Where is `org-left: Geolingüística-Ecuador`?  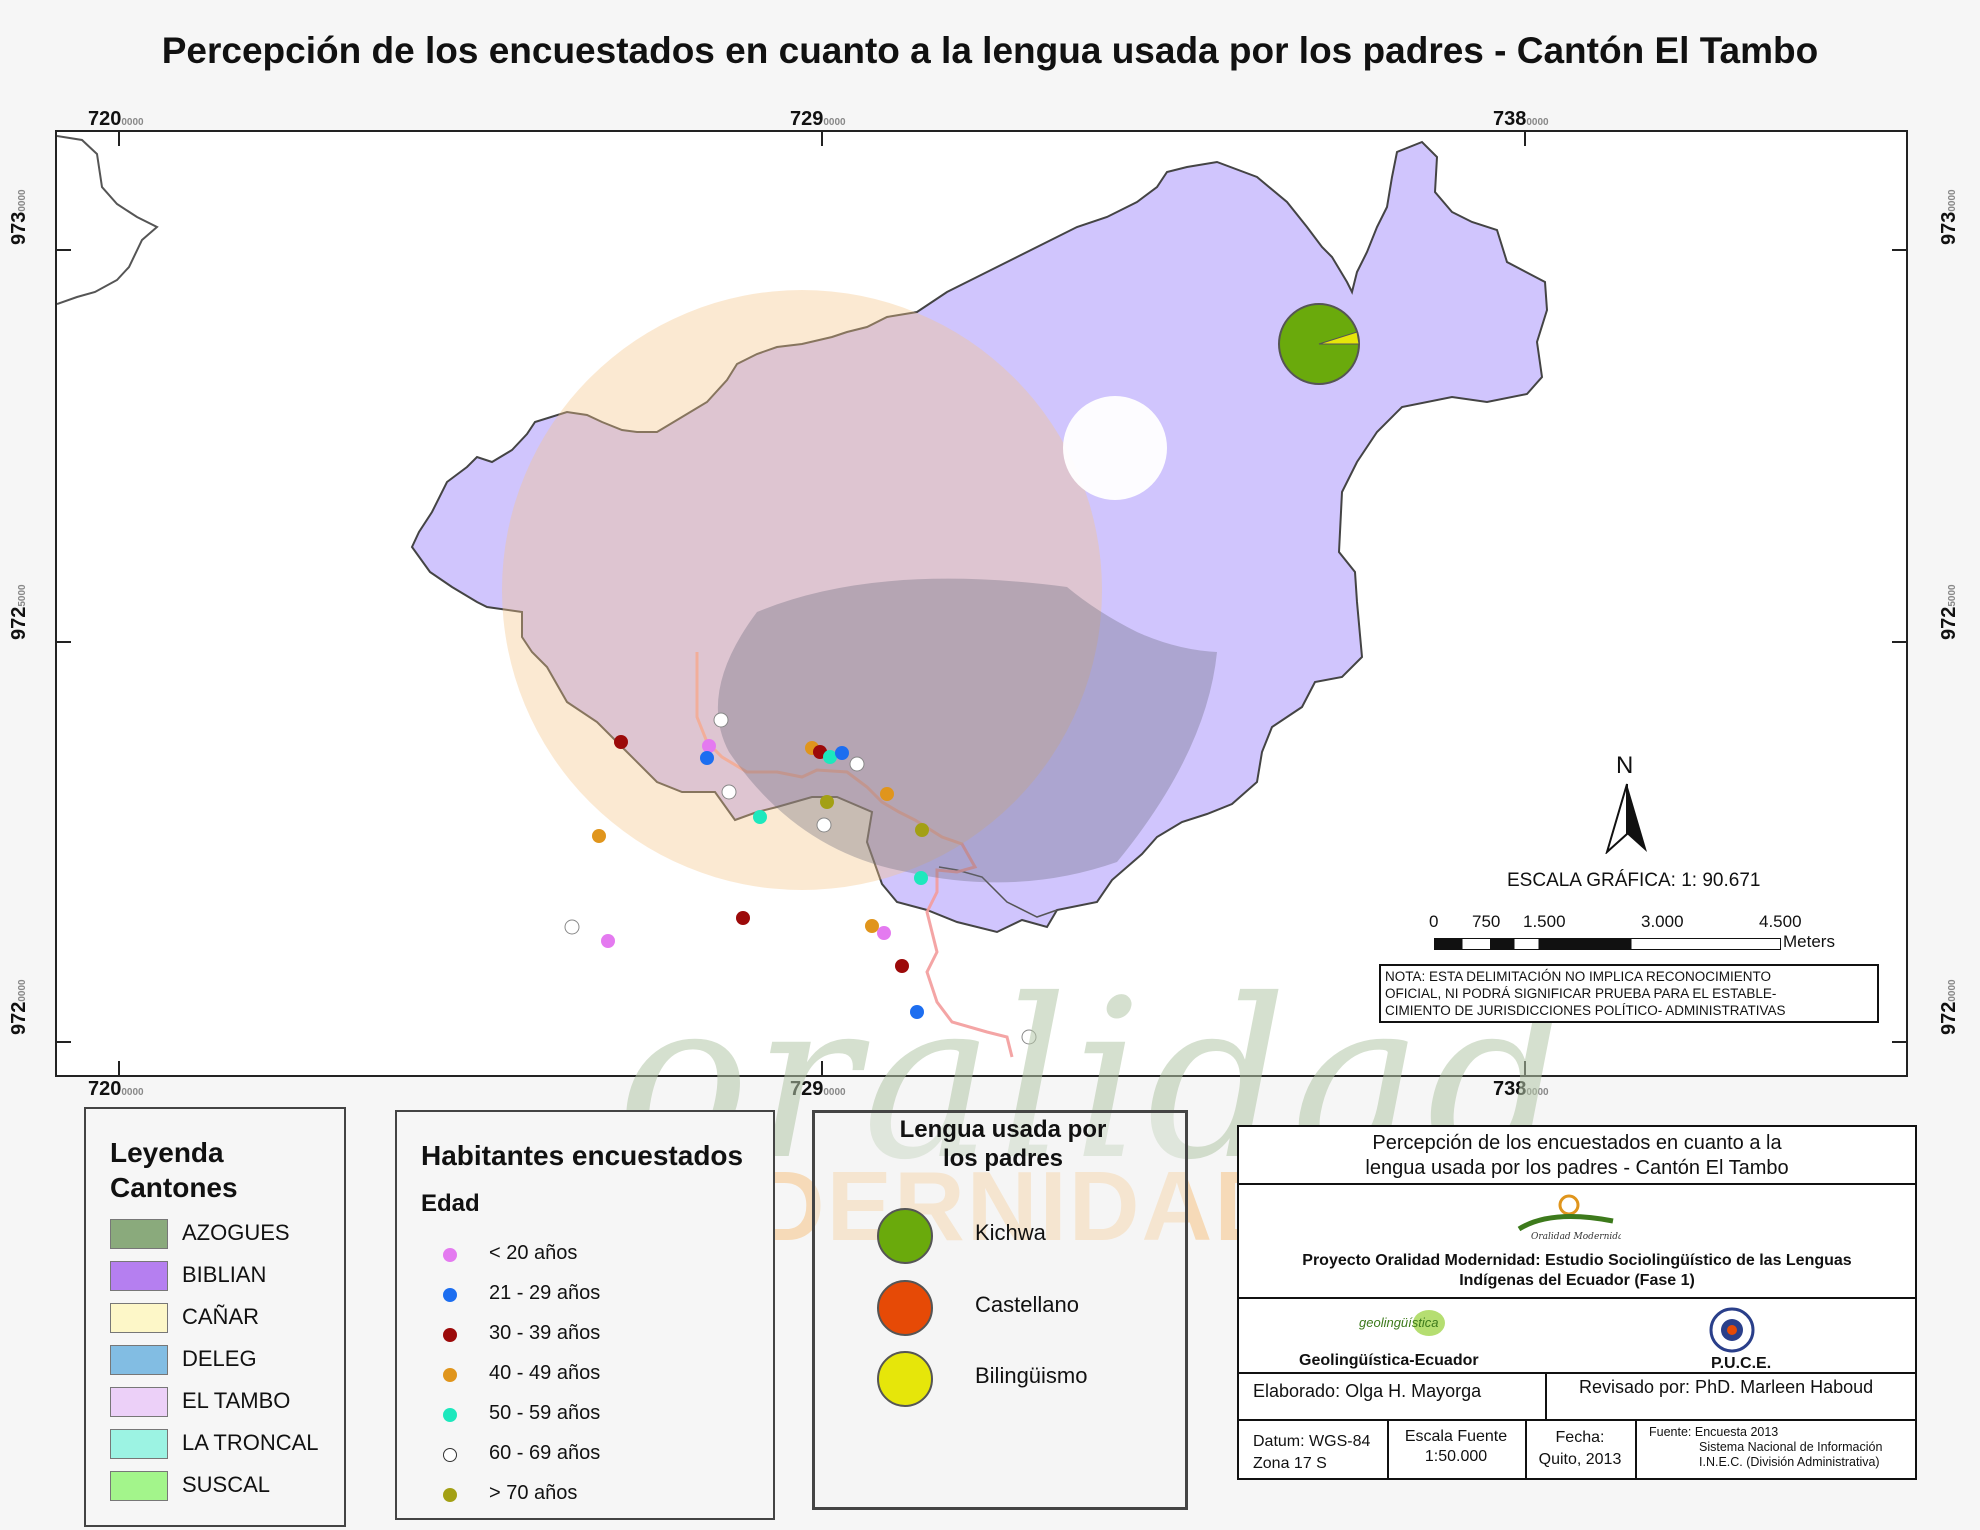 org-left: Geolingüística-Ecuador is located at coordinates (1389, 1360).